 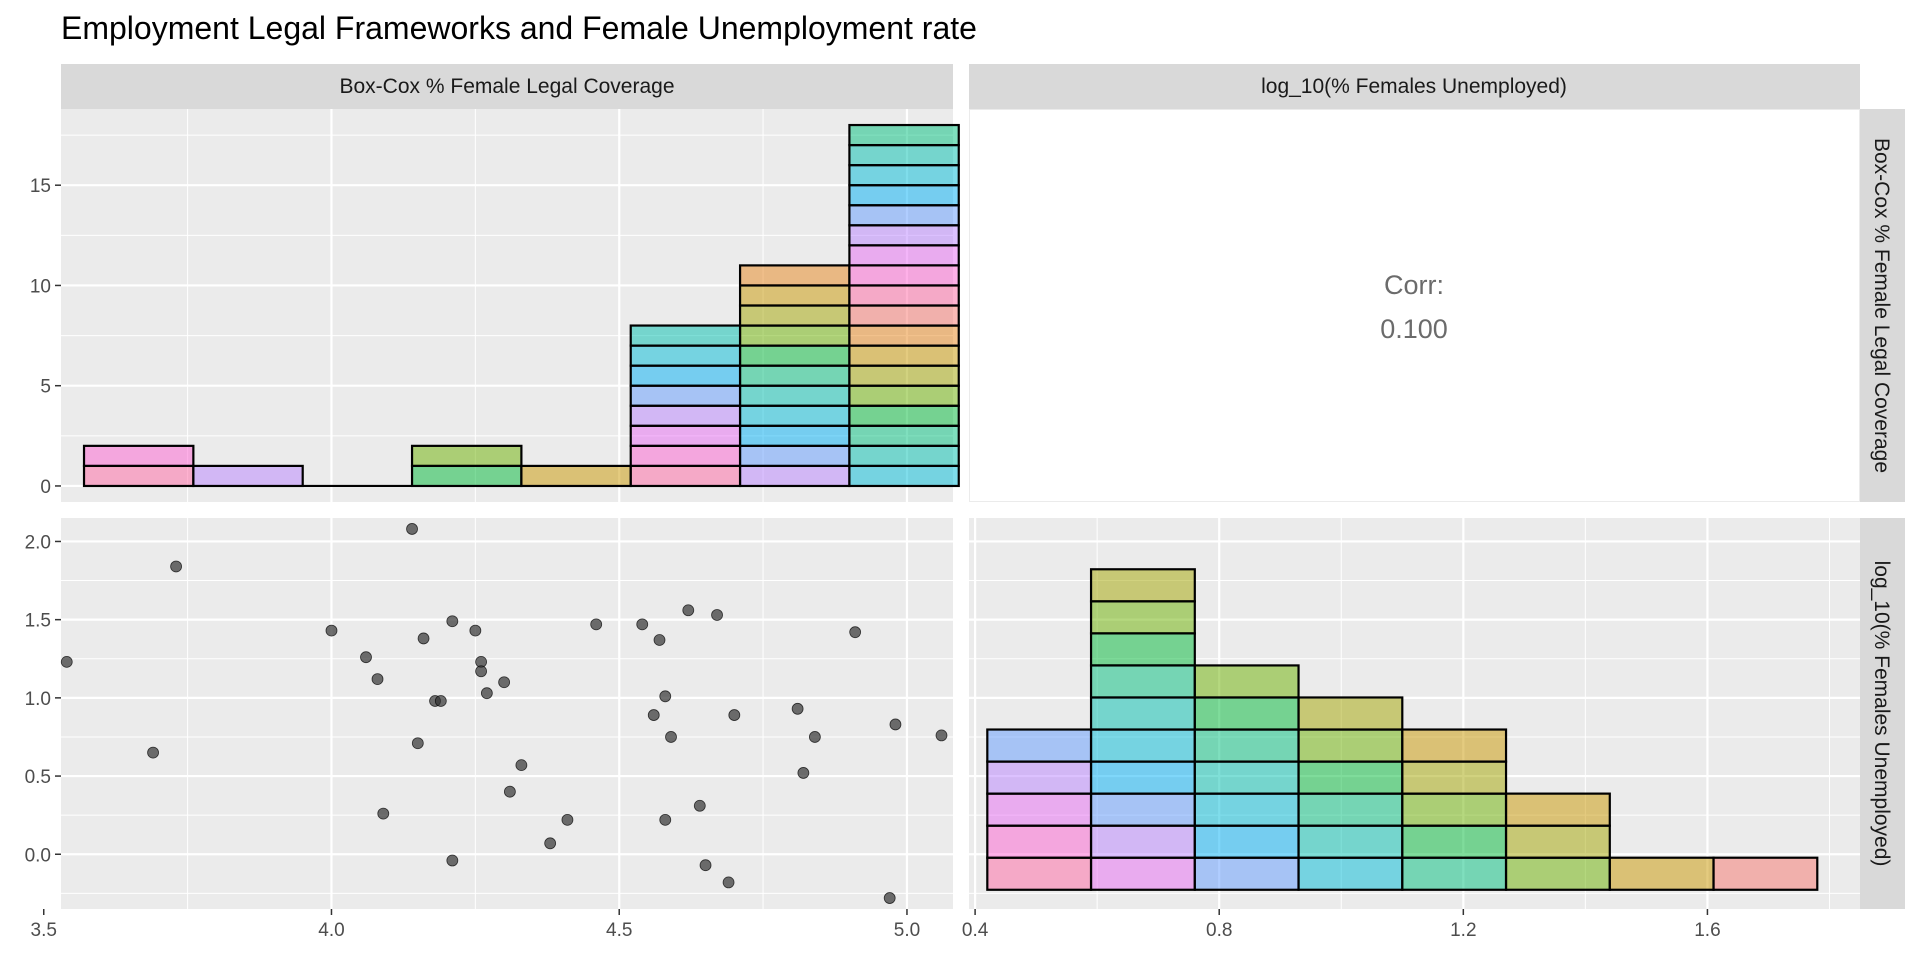 I want to click on x-tick-label: 3.5, so click(x=44, y=930).